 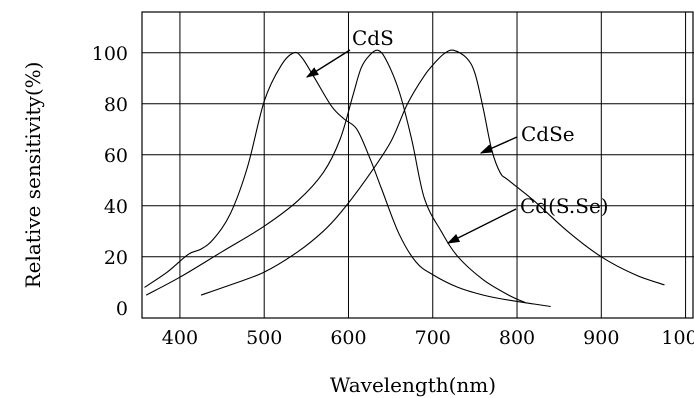 What do you see at coordinates (33, 175) in the screenshot?
I see `y-axis-title: Relative sensitivity(%)` at bounding box center [33, 175].